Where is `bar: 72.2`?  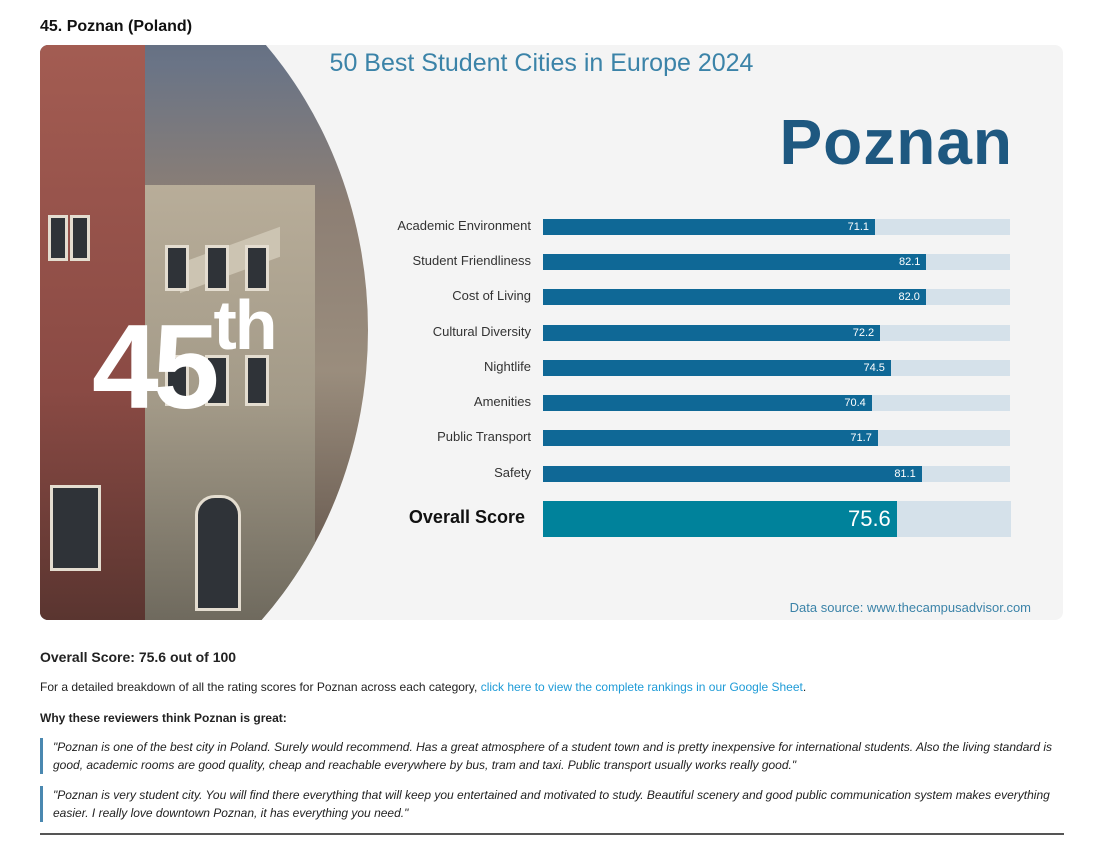 bar: 72.2 is located at coordinates (712, 333).